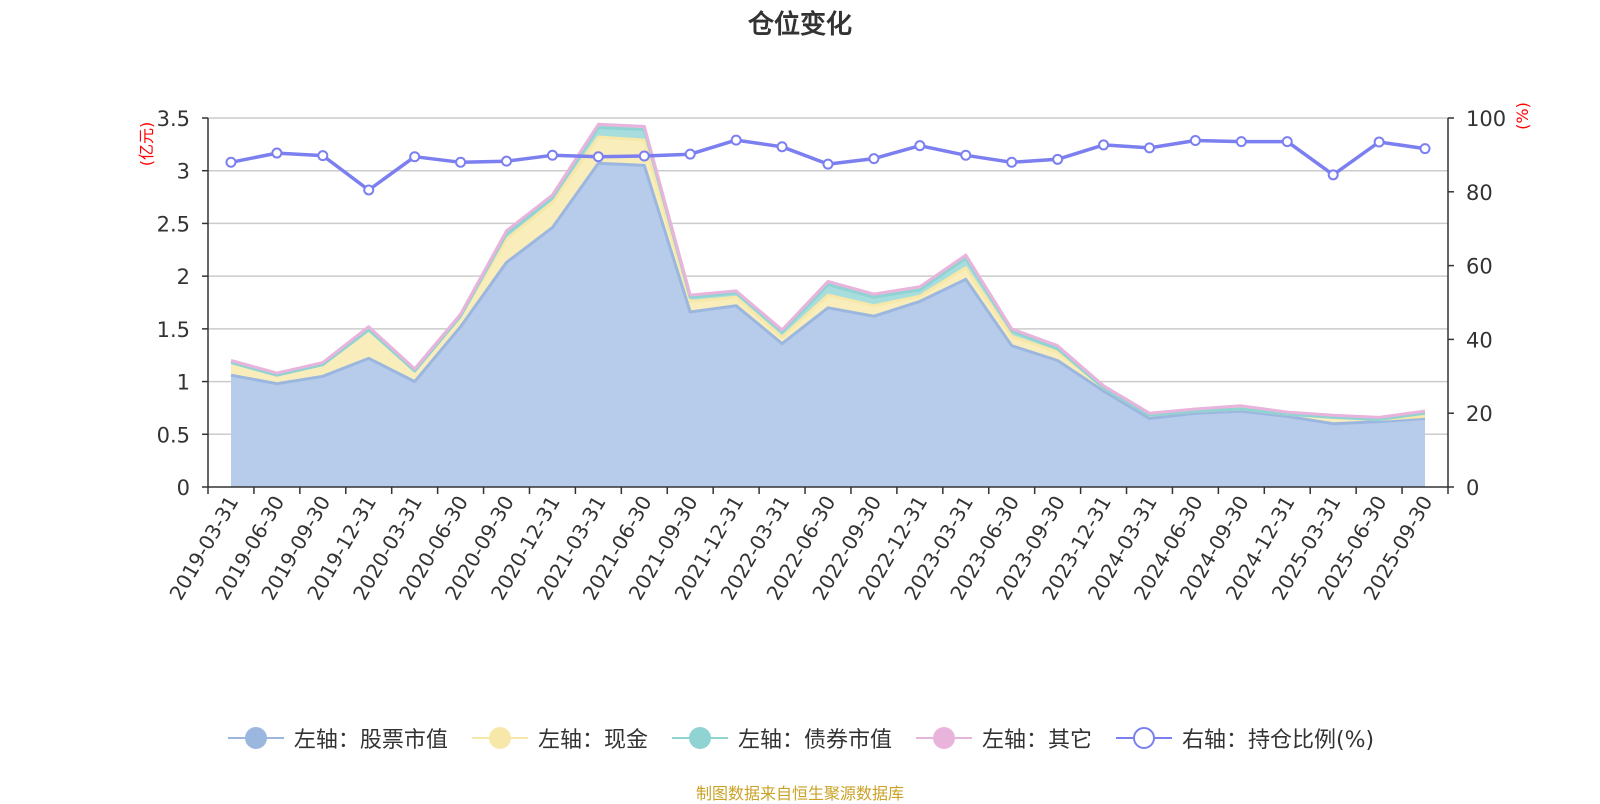 The width and height of the screenshot is (1600, 804). What do you see at coordinates (1479, 340) in the screenshot?
I see `right-tick-label: 40` at bounding box center [1479, 340].